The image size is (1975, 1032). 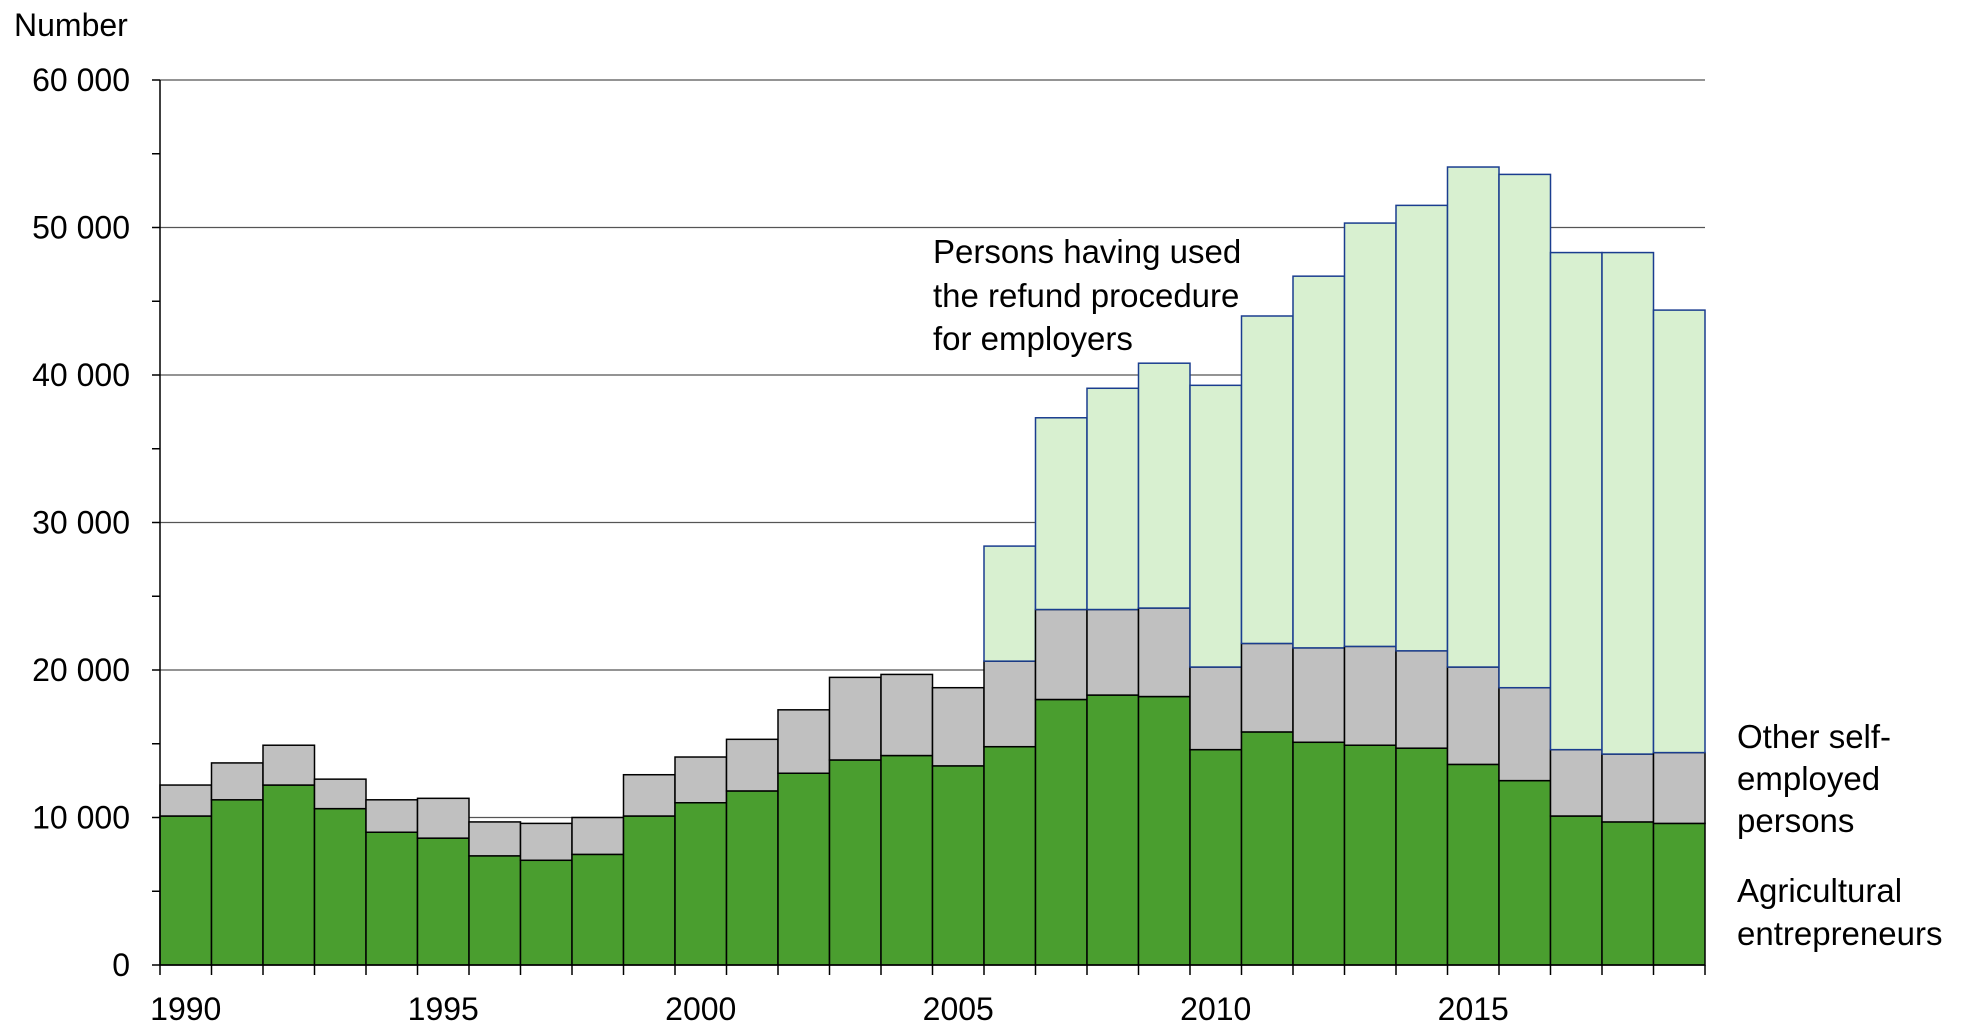 I want to click on x-tick-label-2015: 2015, so click(x=1473, y=1009).